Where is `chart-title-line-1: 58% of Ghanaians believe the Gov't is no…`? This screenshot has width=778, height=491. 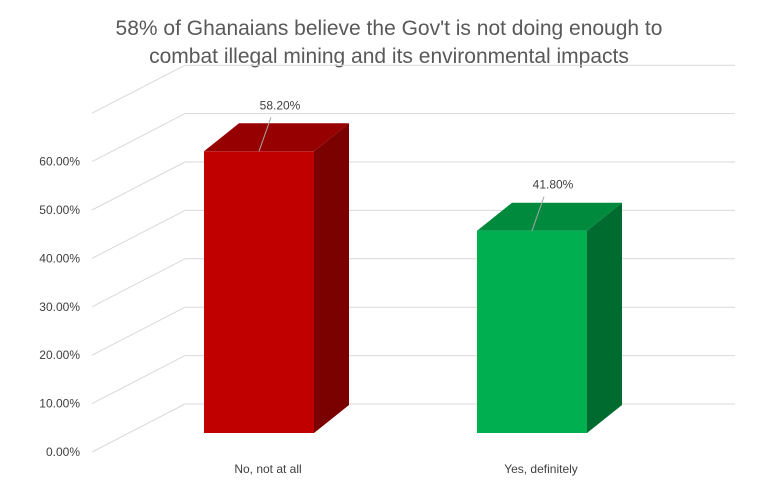
chart-title-line-1: 58% of Ghanaians believe the Gov't is no… is located at coordinates (389, 28).